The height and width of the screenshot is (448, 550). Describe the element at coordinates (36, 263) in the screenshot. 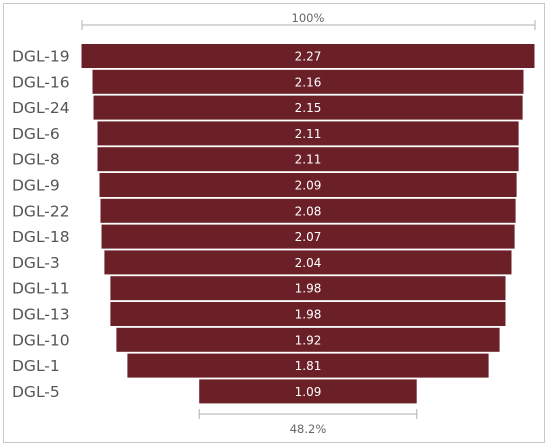

I see `category-label: DGL-3` at that location.